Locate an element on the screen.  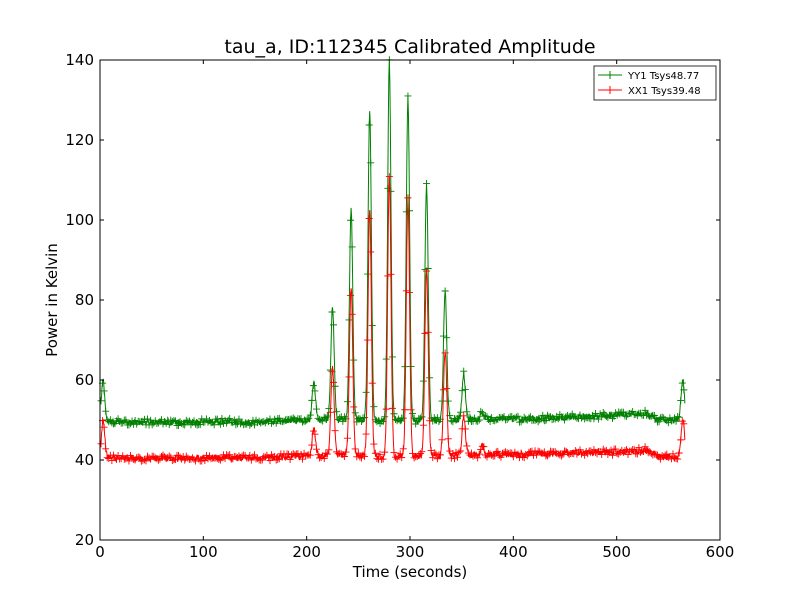
legend-marker is located at coordinates (610, 75).